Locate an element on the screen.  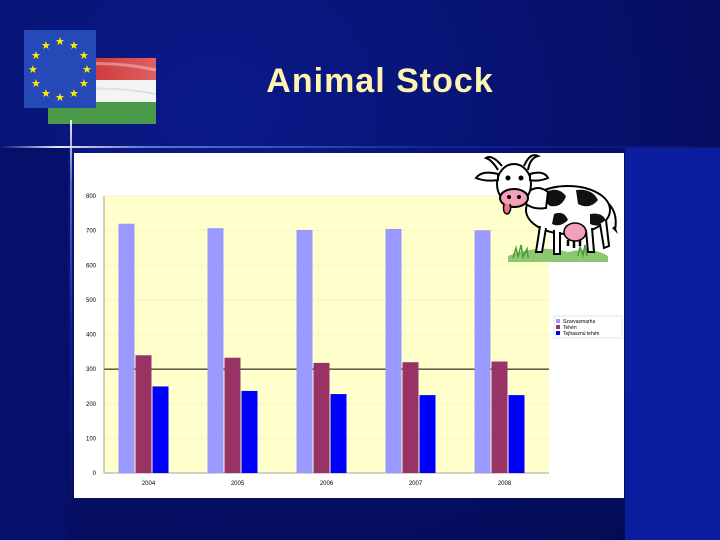
legend-label: Tehén is located at coordinates (570, 328).